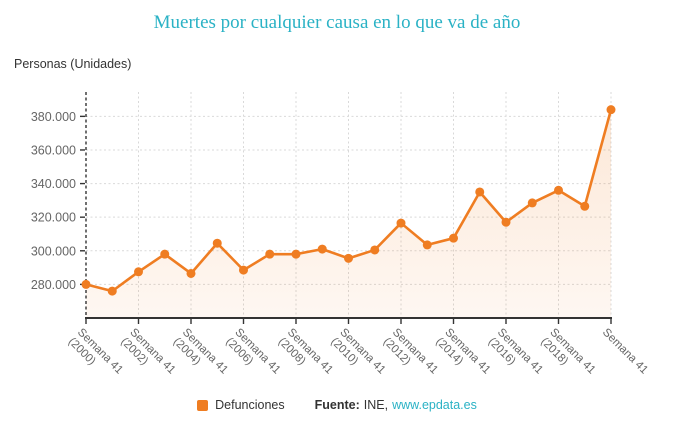  What do you see at coordinates (410, 351) in the screenshot?
I see `x-tick-label: Semana 41(2012)` at bounding box center [410, 351].